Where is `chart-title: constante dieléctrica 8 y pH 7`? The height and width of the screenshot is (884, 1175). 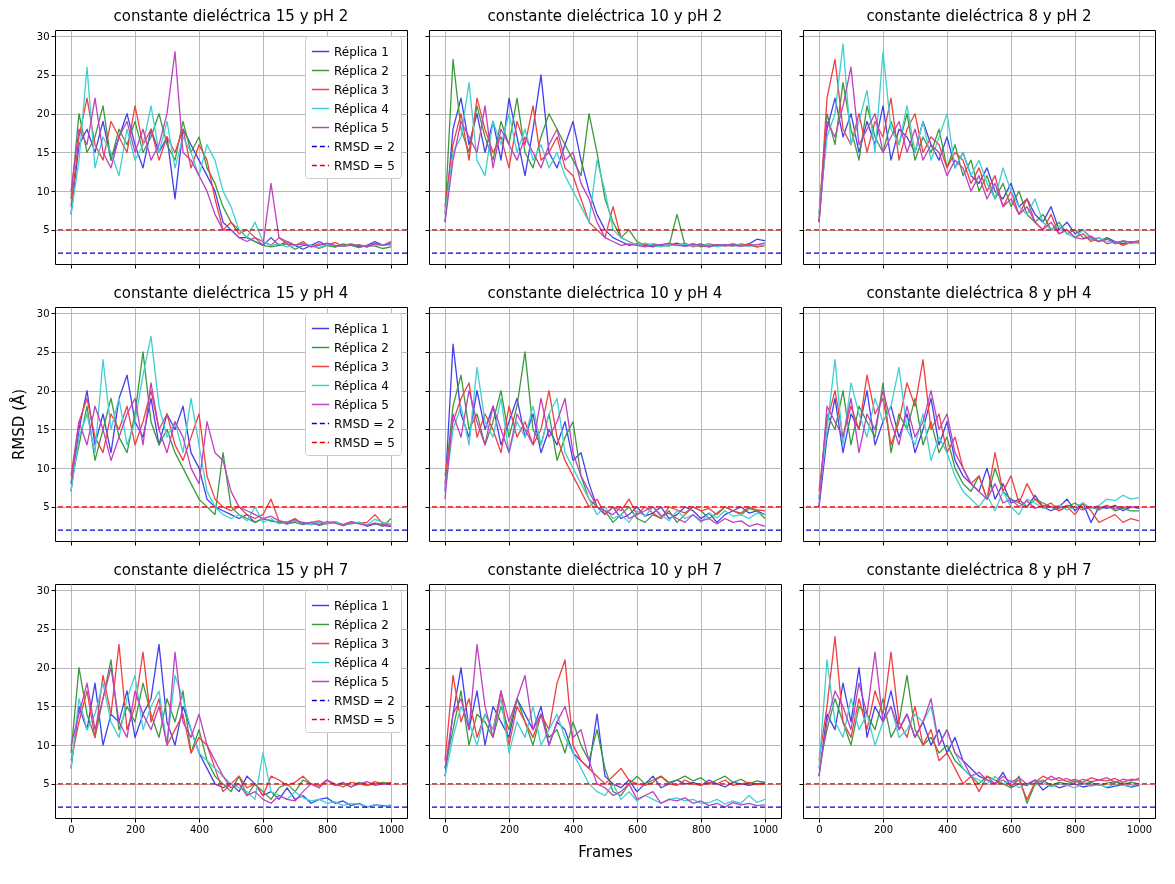 chart-title: constante dieléctrica 8 y pH 7 is located at coordinates (979, 570).